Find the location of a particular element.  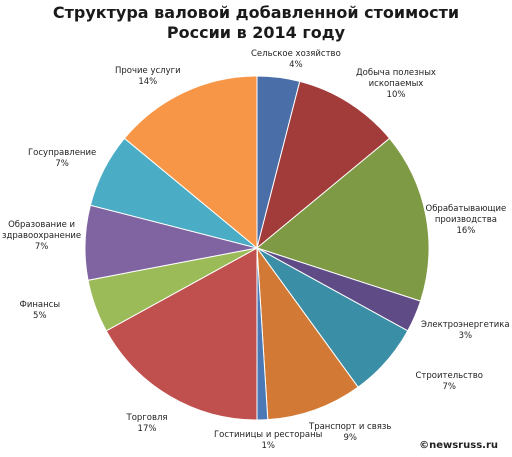

slice-label-name: производства is located at coordinates (465, 219).